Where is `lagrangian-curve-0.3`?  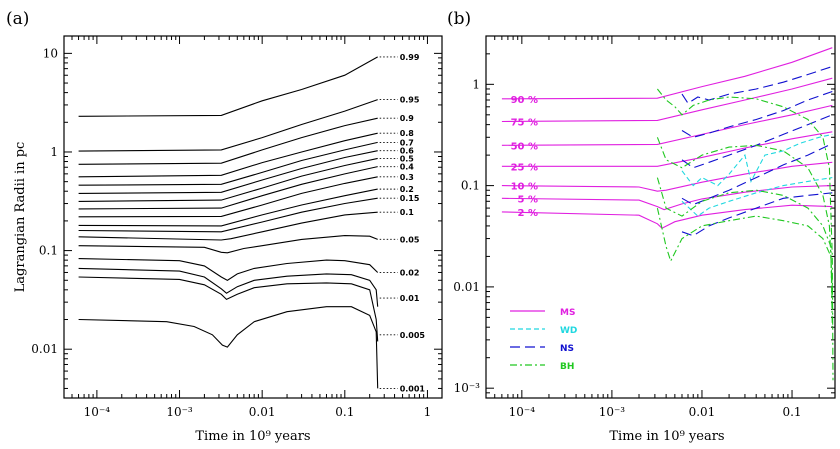 lagrangian-curve-0.3 is located at coordinates (228, 197).